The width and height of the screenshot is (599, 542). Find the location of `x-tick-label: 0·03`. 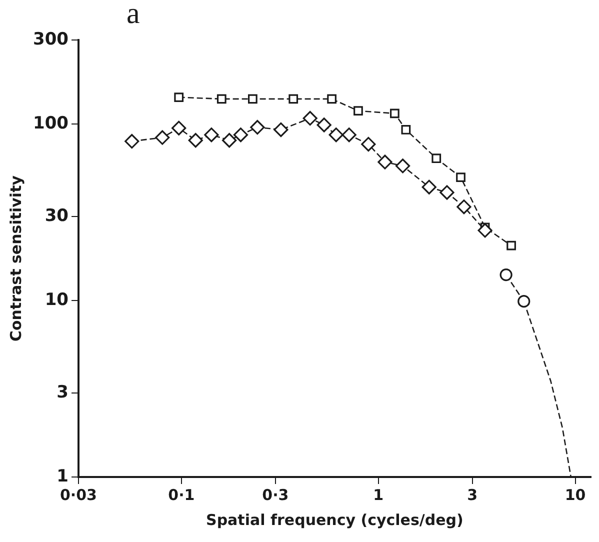

x-tick-label: 0·03 is located at coordinates (78, 495).